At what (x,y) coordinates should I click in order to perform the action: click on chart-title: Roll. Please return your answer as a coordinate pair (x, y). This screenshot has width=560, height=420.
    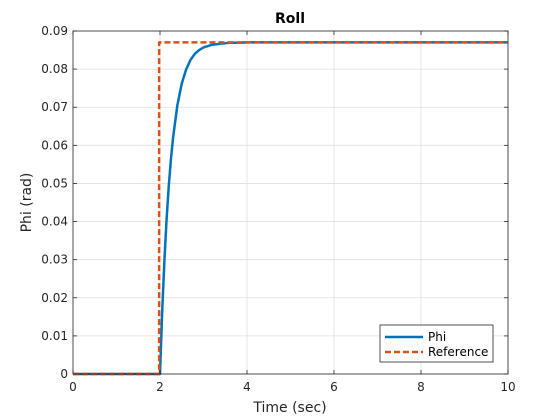
    Looking at the image, I should click on (290, 19).